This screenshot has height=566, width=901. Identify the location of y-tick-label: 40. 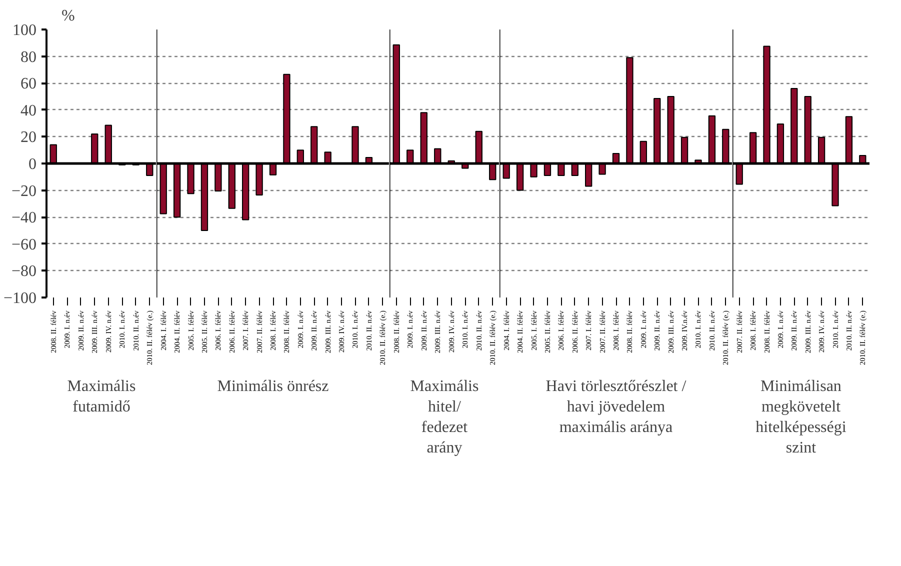
(28, 111).